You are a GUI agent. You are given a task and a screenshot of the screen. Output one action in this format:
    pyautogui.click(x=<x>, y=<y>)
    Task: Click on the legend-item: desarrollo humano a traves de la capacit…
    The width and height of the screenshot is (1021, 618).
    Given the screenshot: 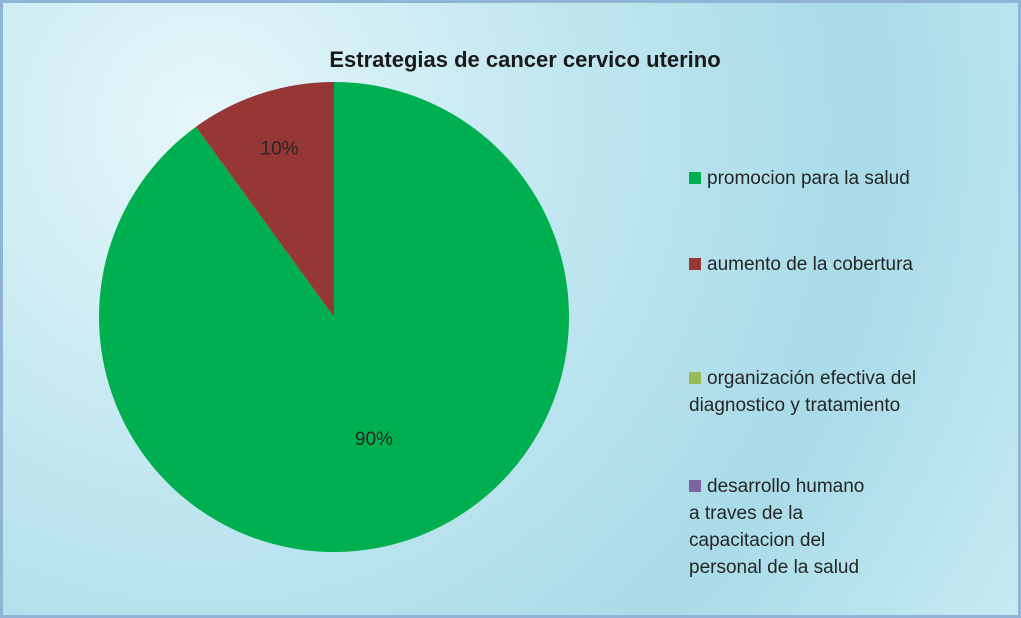 What is the action you would take?
    pyautogui.click(x=784, y=527)
    